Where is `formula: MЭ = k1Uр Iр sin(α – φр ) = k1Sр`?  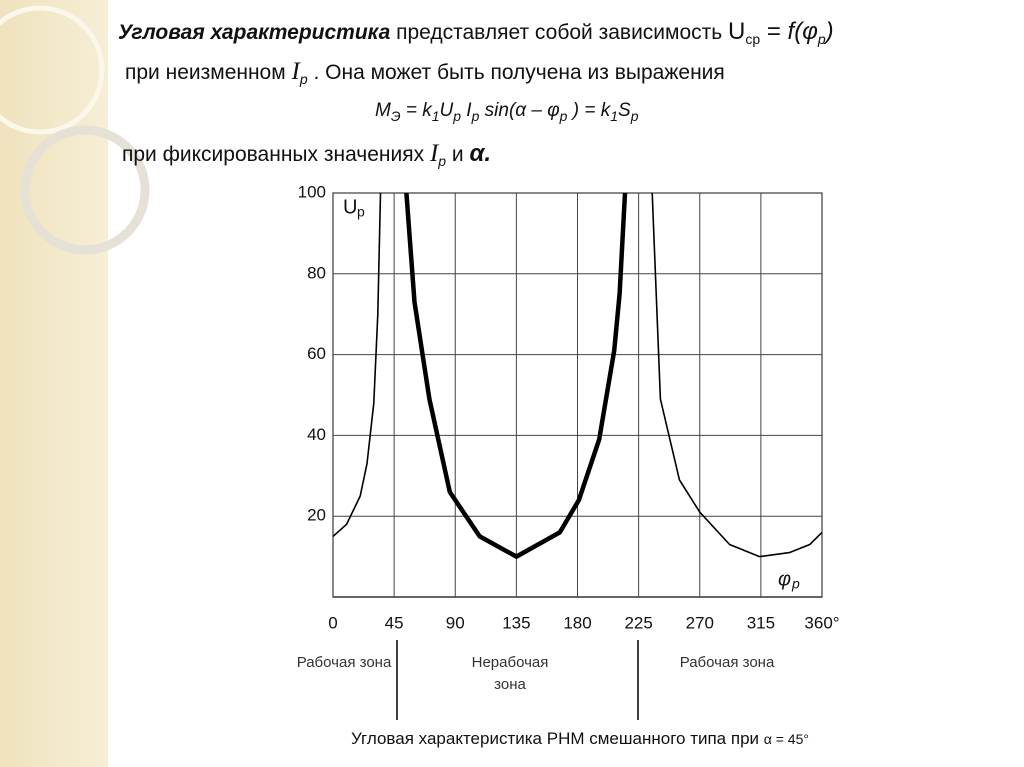
formula: MЭ = k1Uр Iр sin(α – φр ) = k1Sр is located at coordinates (506, 112).